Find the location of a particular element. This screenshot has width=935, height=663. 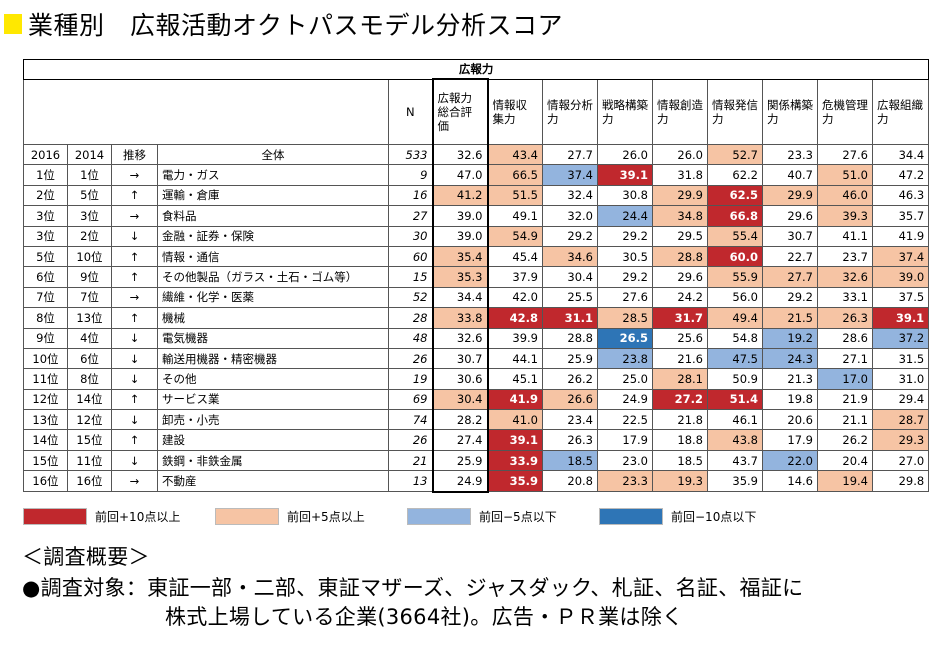

score-cell: 55.9 is located at coordinates (735, 277).